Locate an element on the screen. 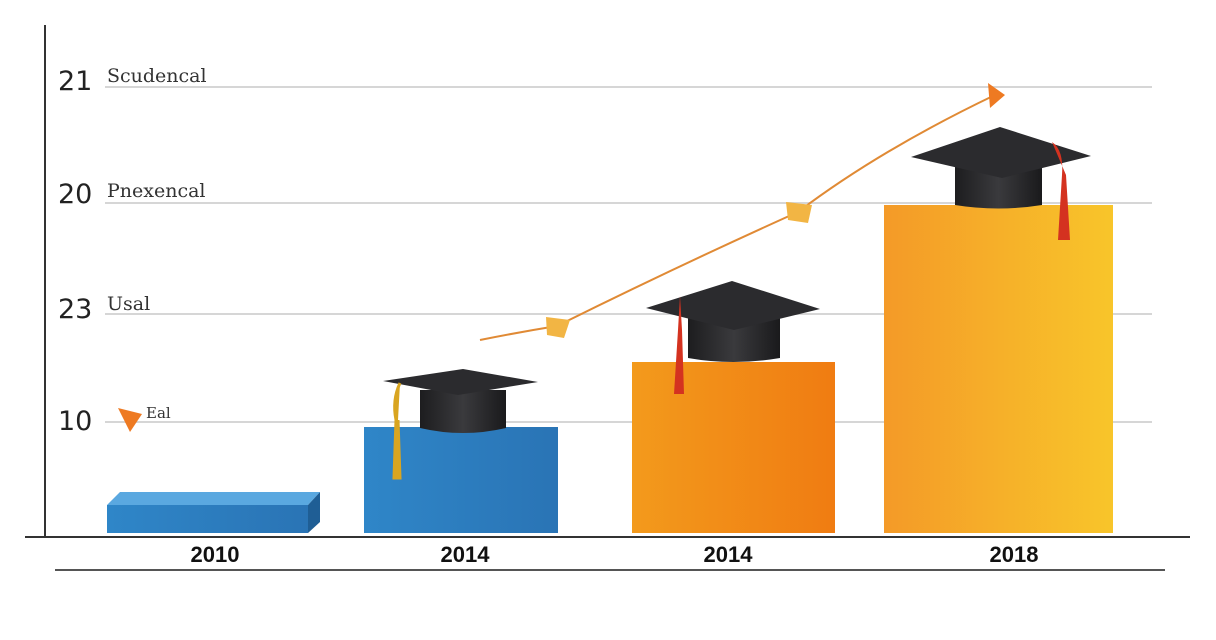 Image resolution: width=1216 pixels, height=640 pixels. tick-label: 10 is located at coordinates (75, 421).